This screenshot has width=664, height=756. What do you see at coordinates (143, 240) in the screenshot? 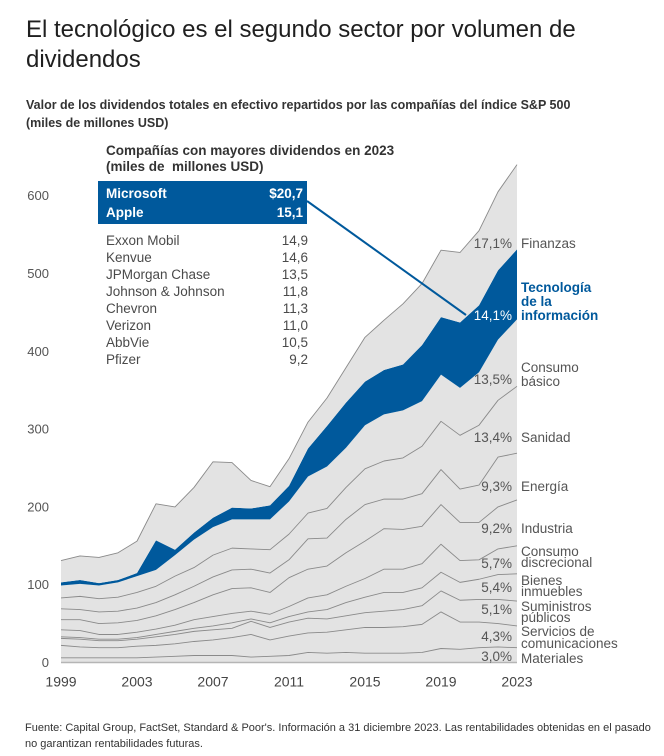
I see `company-name: Exxon Mobil` at bounding box center [143, 240].